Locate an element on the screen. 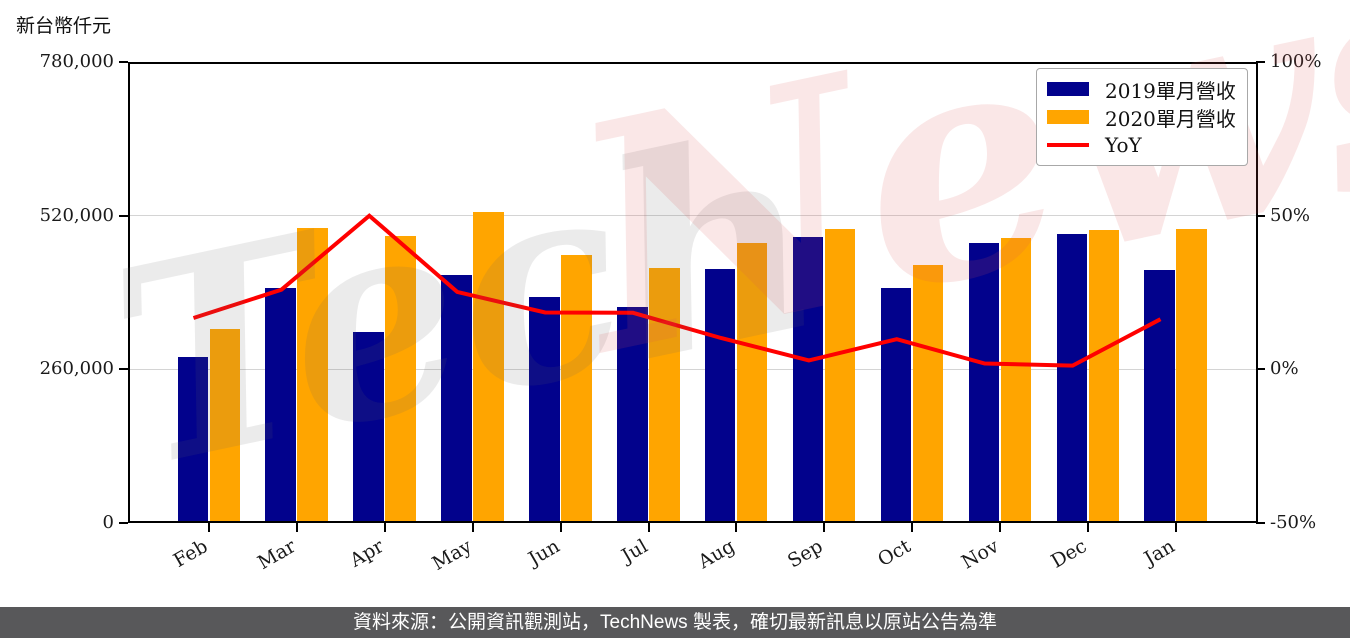 The width and height of the screenshot is (1350, 638). bar-2019單月營收-Mar is located at coordinates (280, 405).